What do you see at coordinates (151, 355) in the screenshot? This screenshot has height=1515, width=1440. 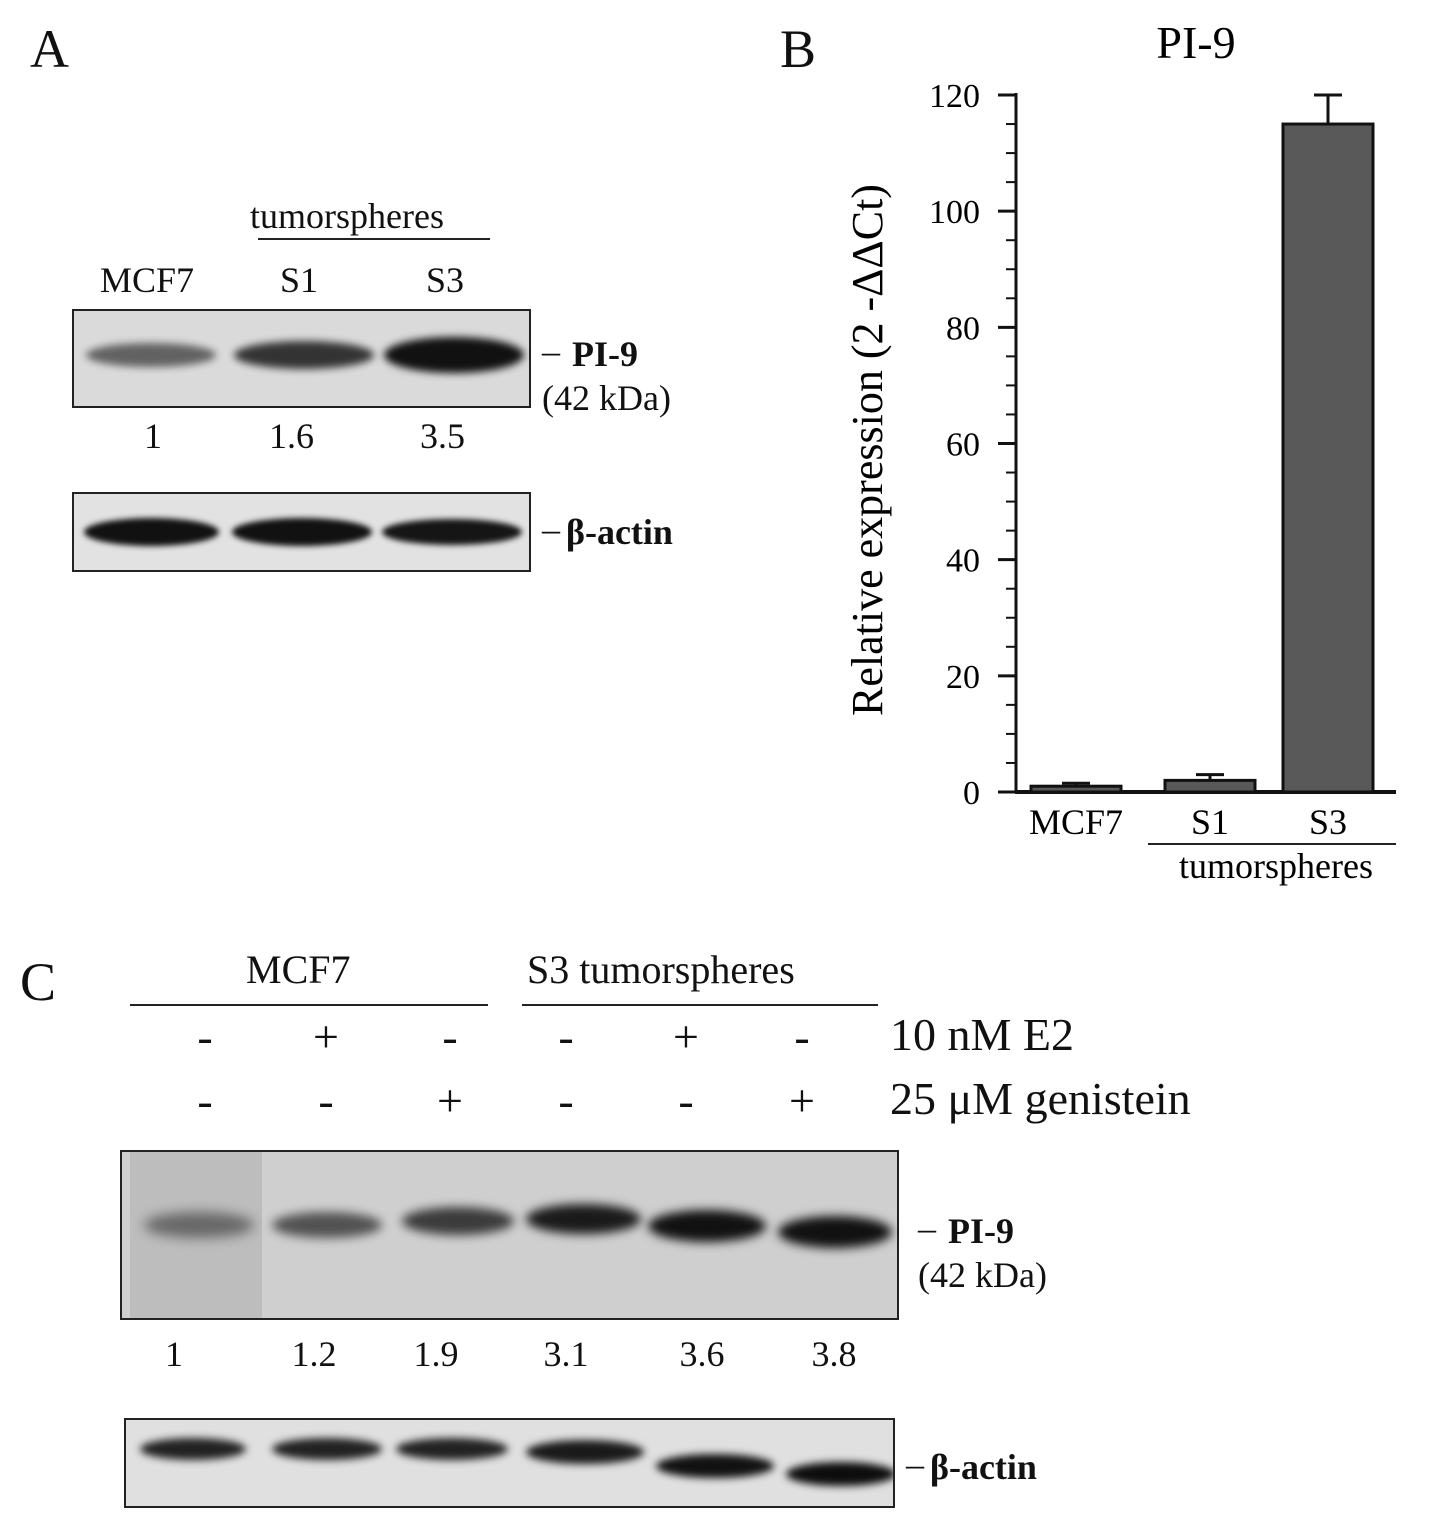 I see `pi9-band-mcf7` at bounding box center [151, 355].